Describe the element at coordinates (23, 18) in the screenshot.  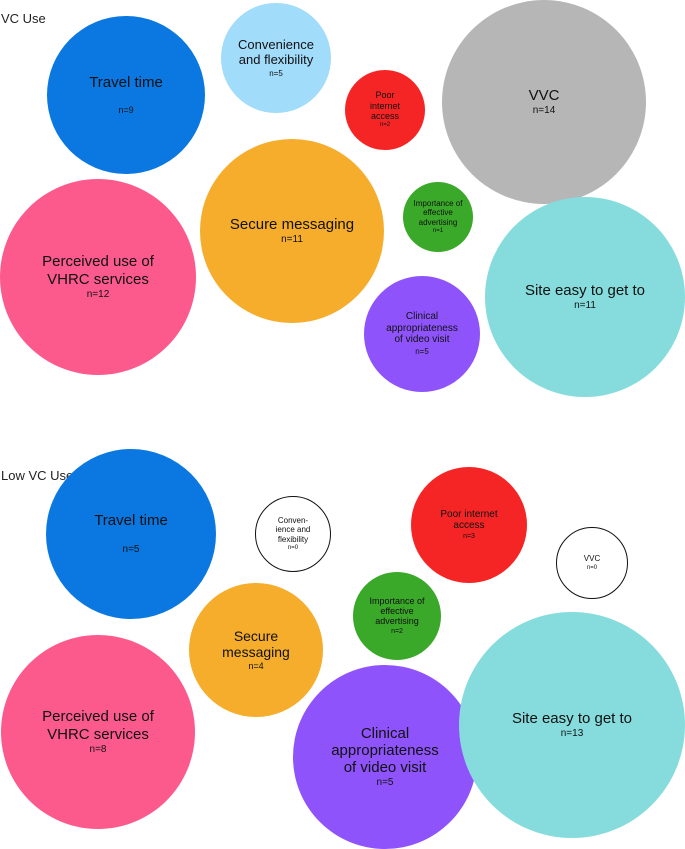
I see `panel-title: VC Use` at that location.